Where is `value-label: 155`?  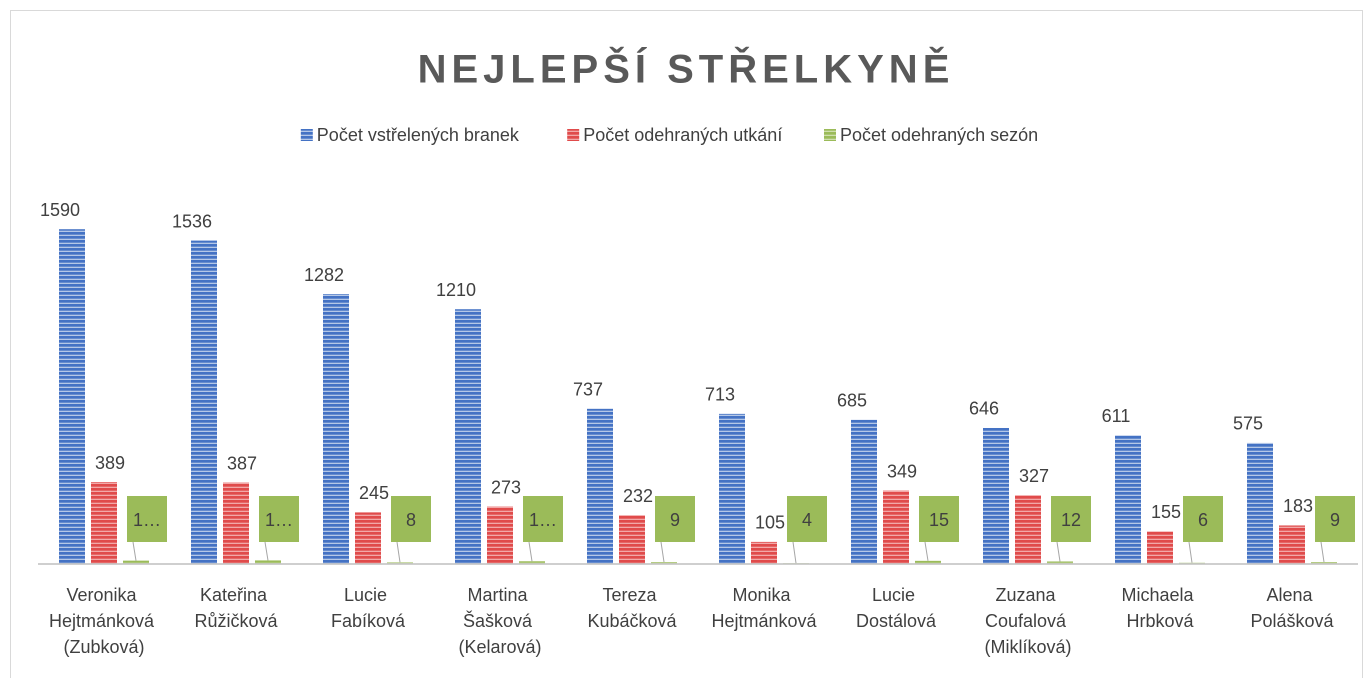 value-label: 155 is located at coordinates (1166, 512).